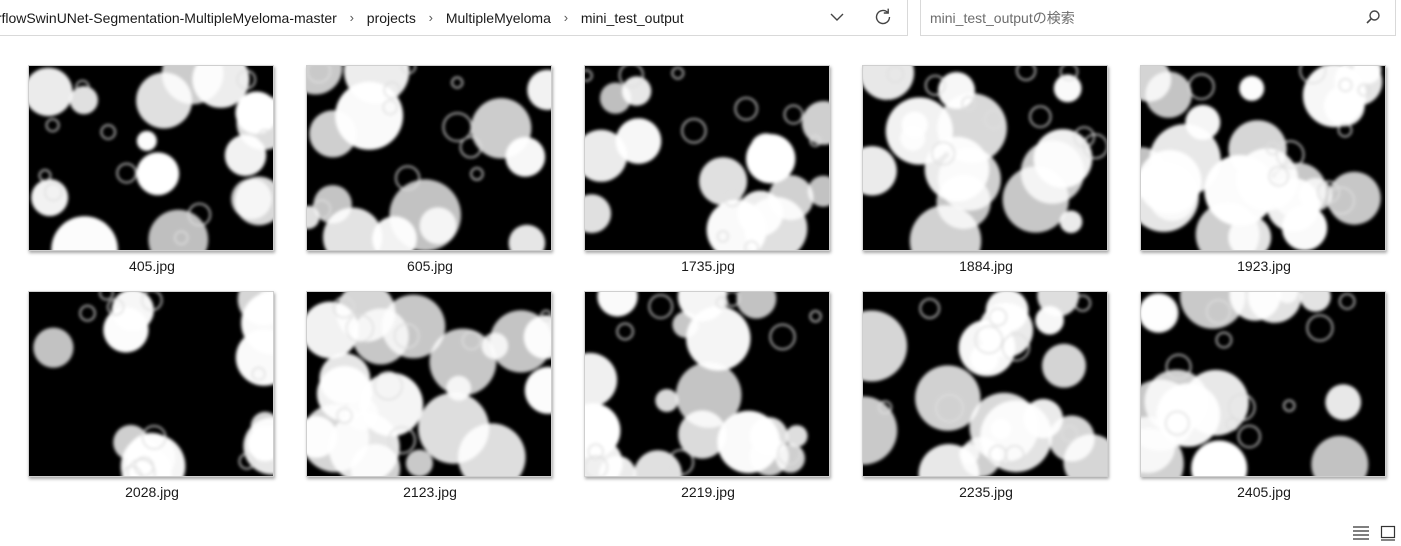 The height and width of the screenshot is (546, 1401). I want to click on file-name: 1735.jpg, so click(708, 266).